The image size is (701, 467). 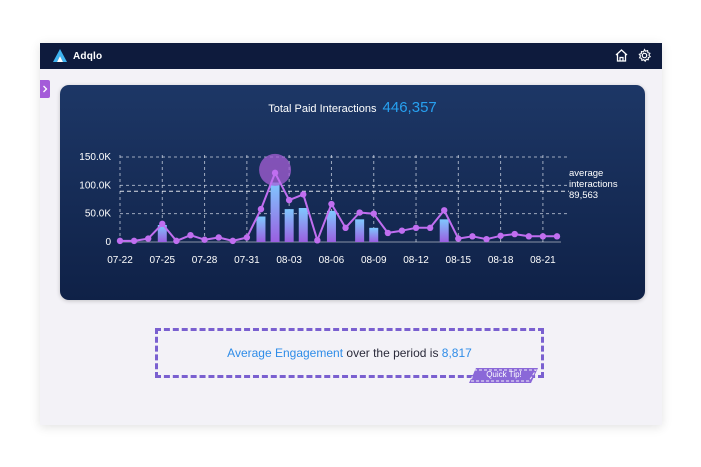 I want to click on app-name: Adqlo, so click(x=88, y=56).